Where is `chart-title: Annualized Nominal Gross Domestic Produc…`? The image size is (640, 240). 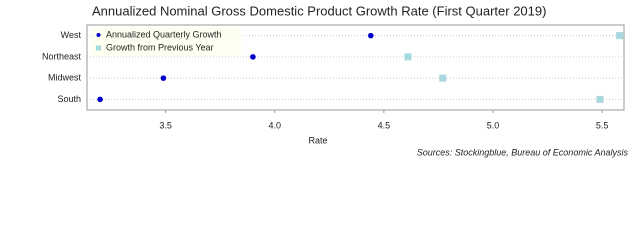
chart-title: Annualized Nominal Gross Domestic Produc… is located at coordinates (319, 10).